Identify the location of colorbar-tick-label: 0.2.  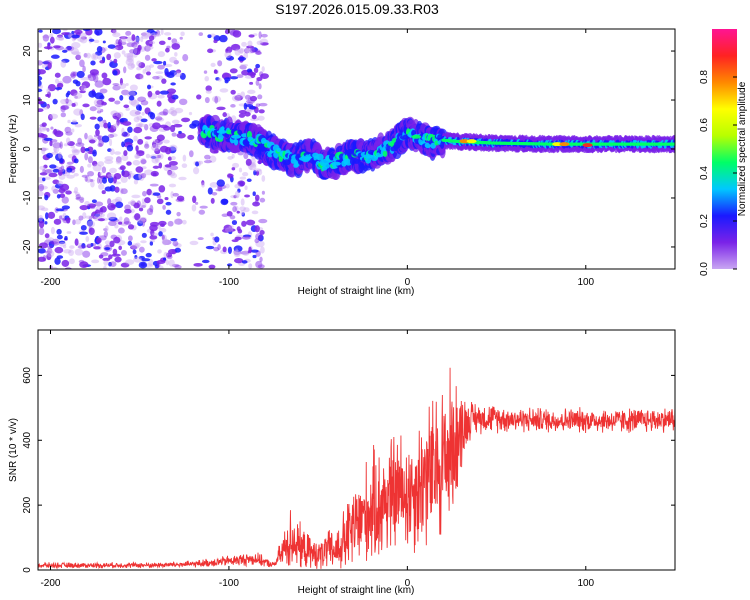
(704, 221).